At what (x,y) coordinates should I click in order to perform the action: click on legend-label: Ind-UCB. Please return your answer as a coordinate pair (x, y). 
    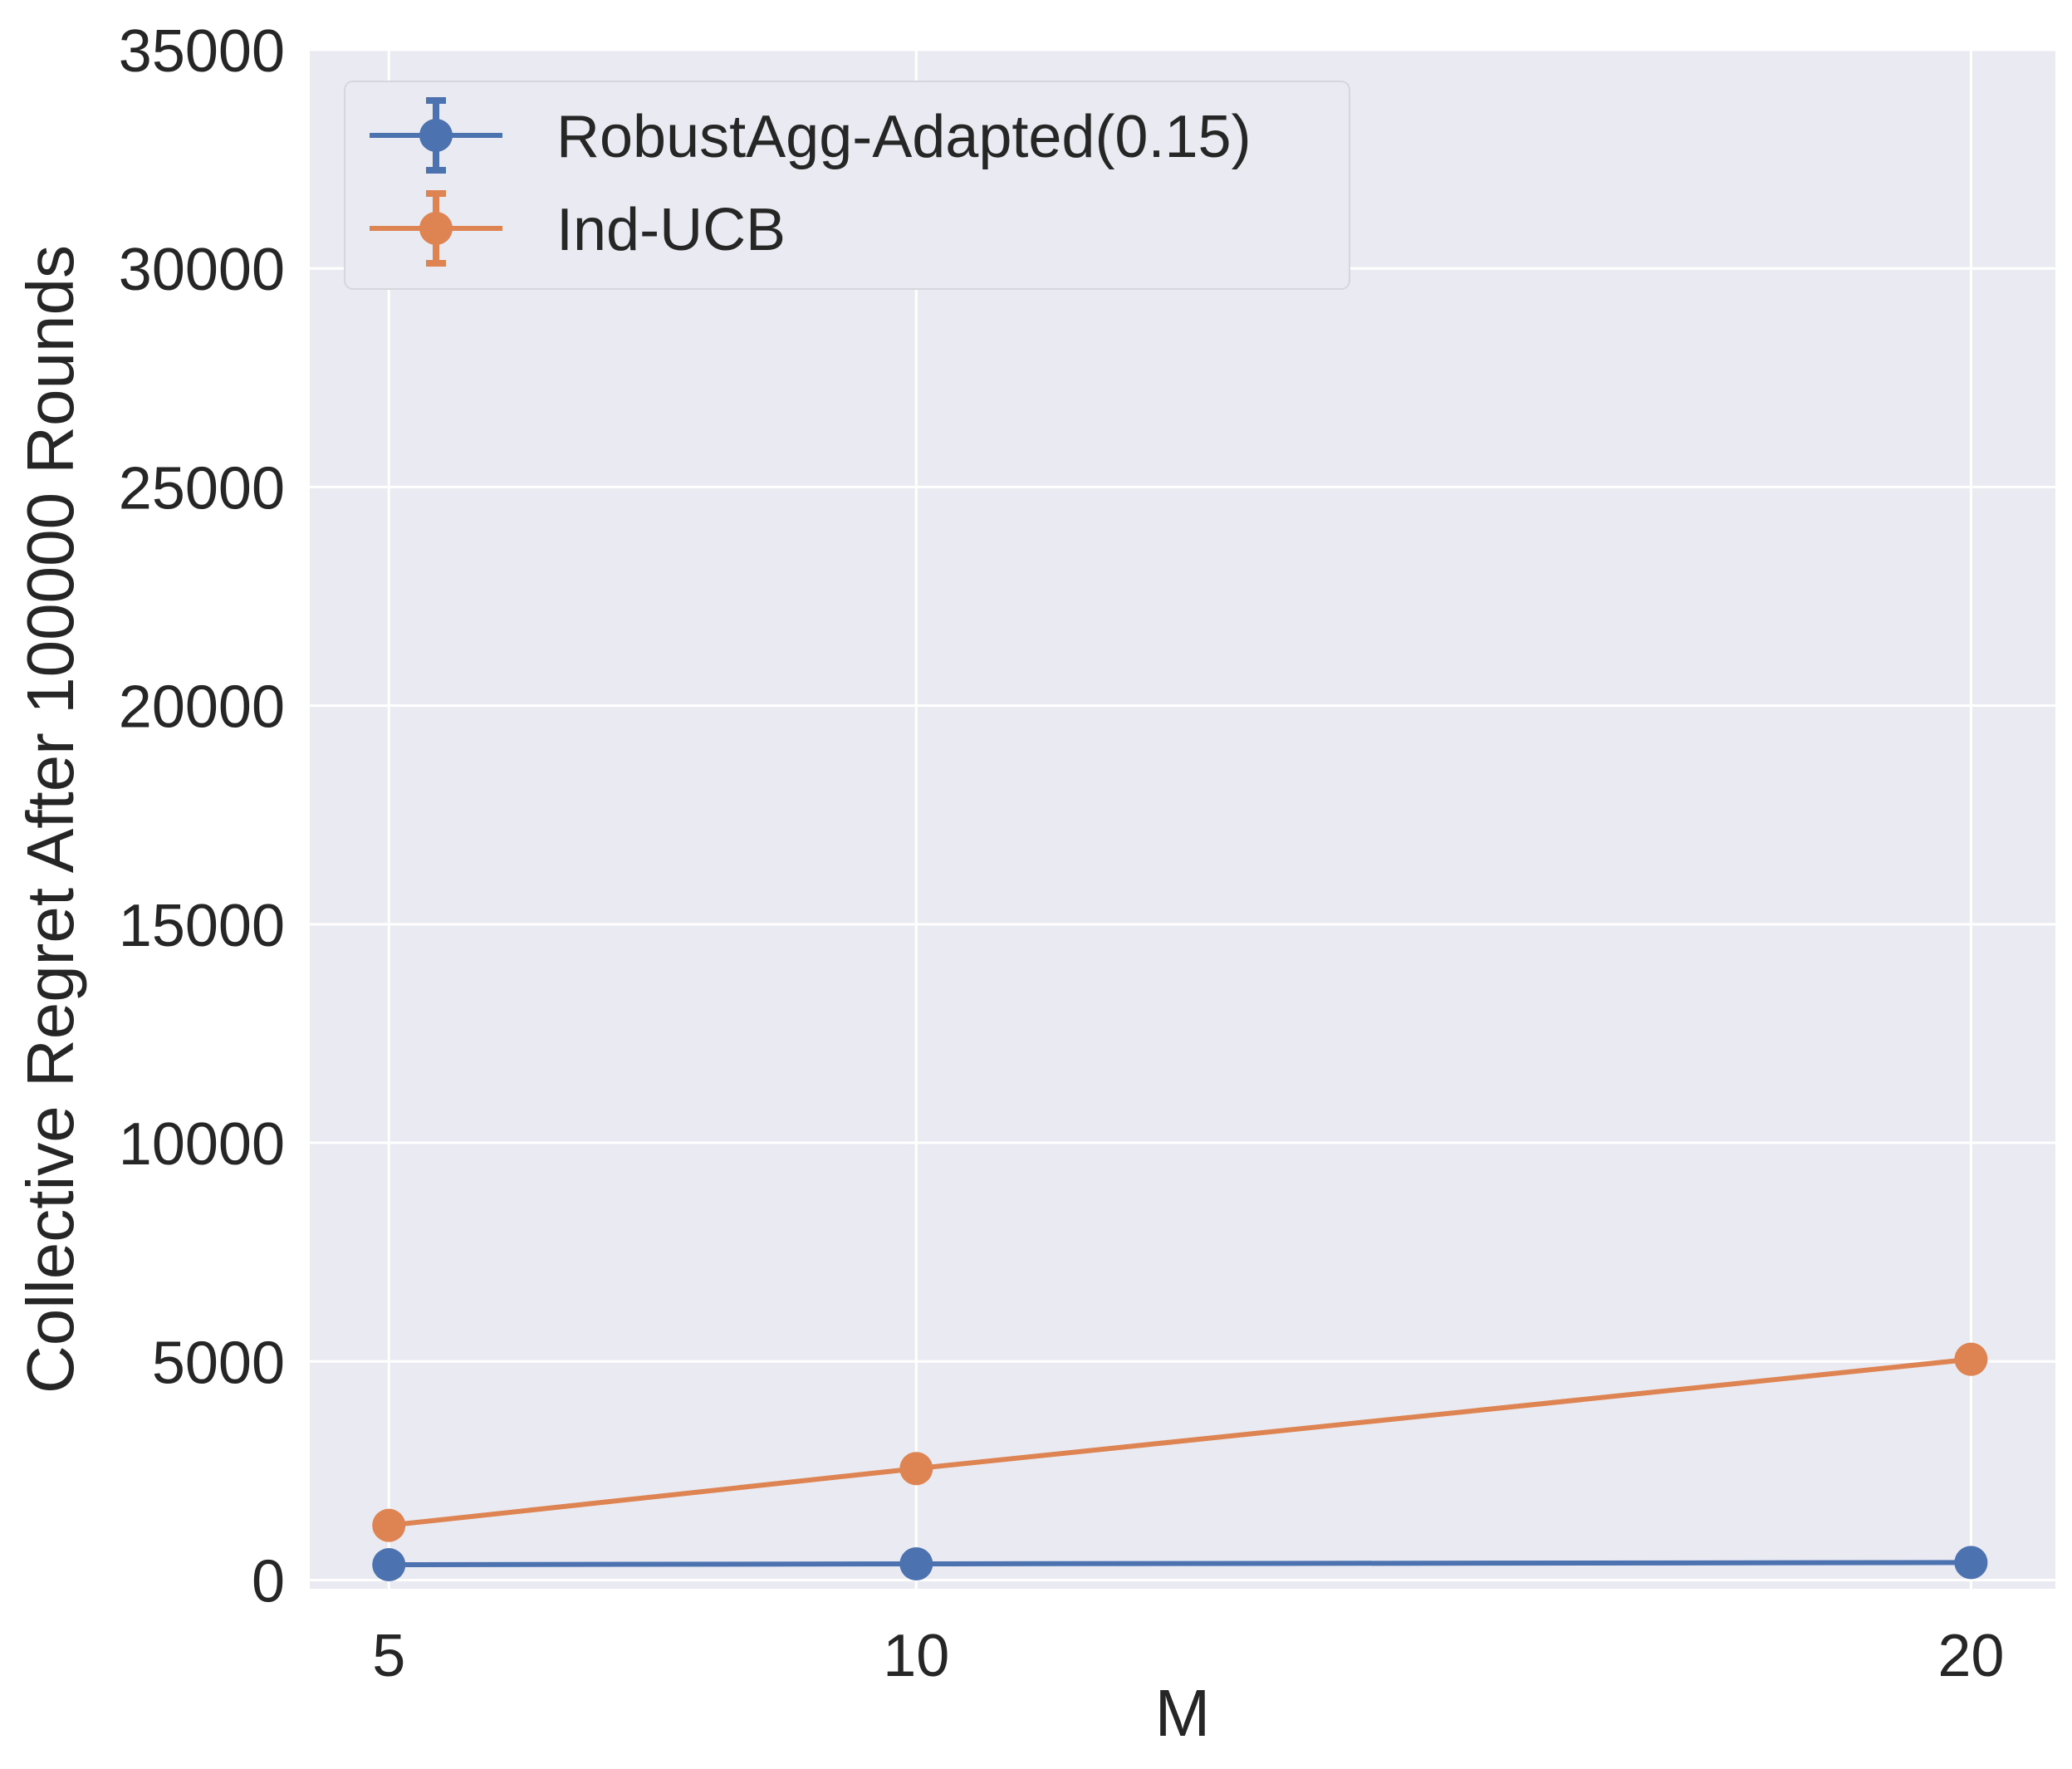
    Looking at the image, I should click on (671, 230).